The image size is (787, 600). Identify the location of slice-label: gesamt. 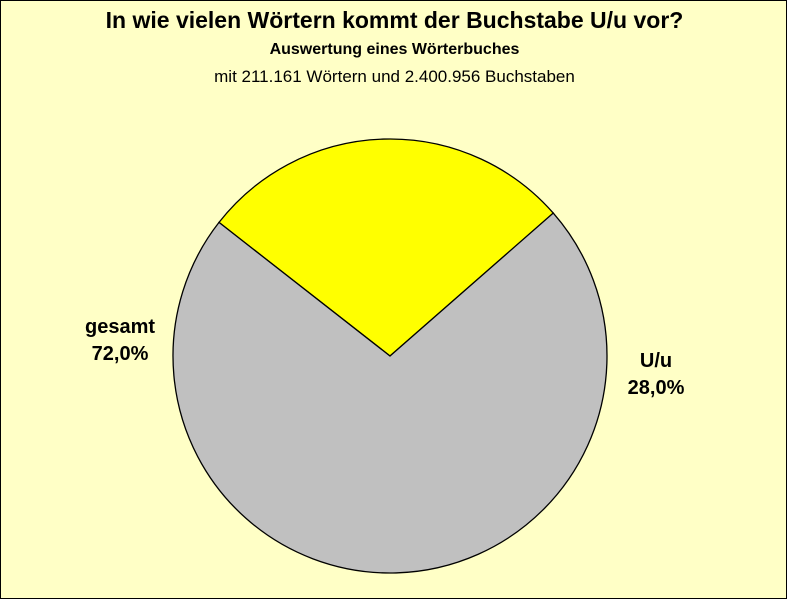
(120, 327).